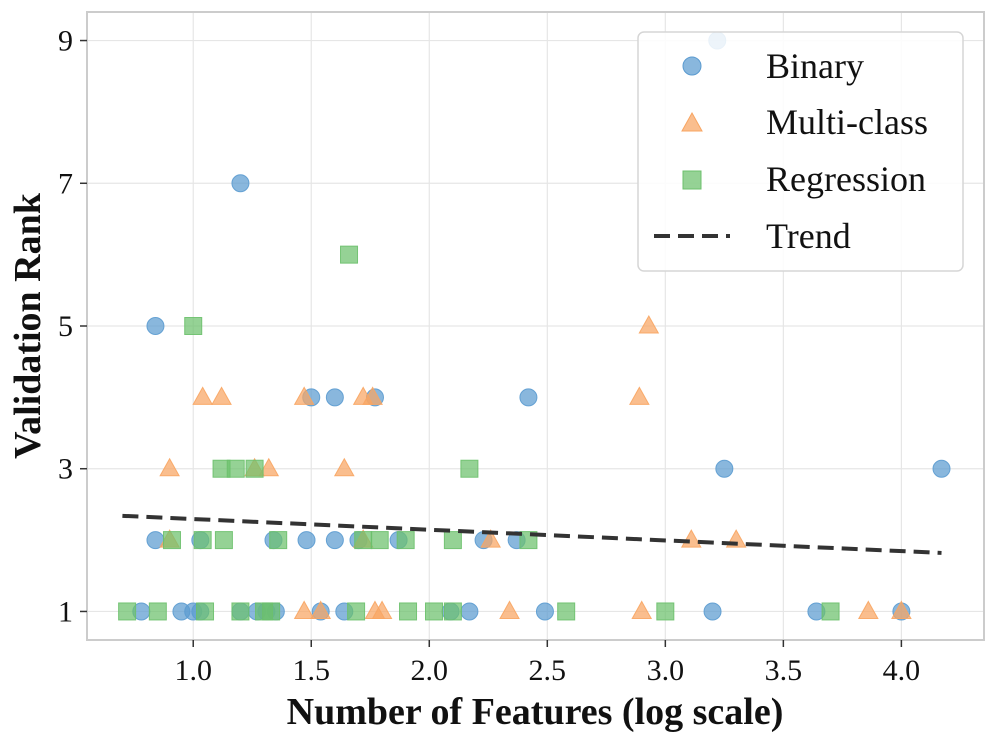 This screenshot has width=997, height=743. I want to click on y-tick-label: 9, so click(65, 41).